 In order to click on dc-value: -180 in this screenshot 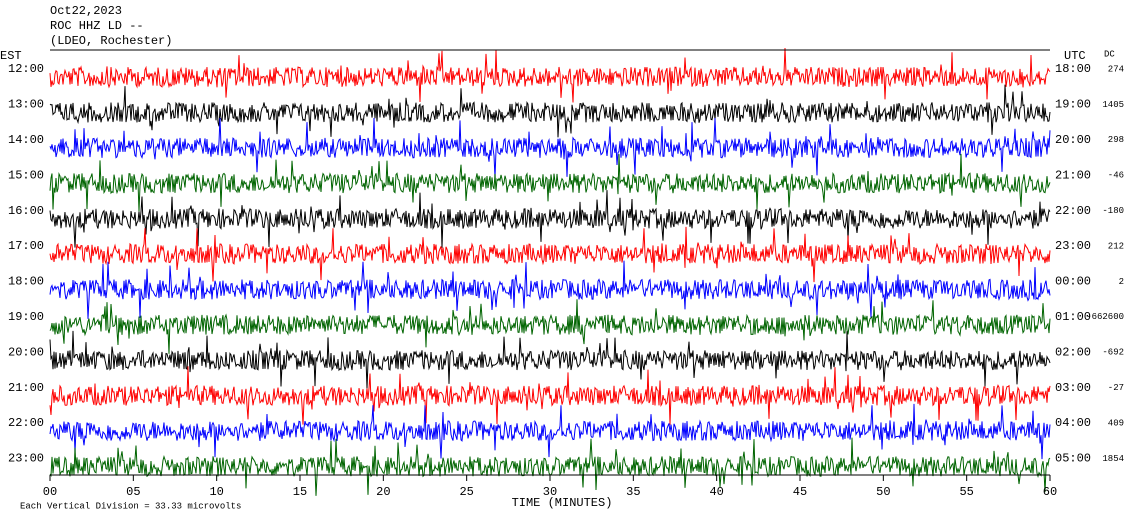, I will do `click(1113, 211)`.